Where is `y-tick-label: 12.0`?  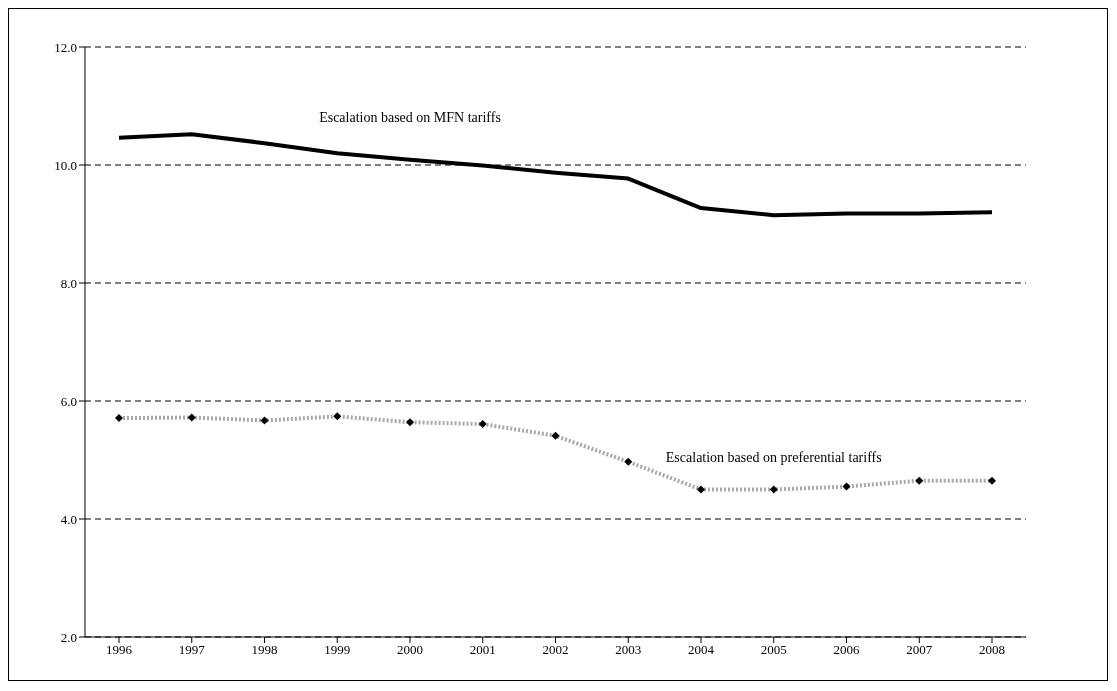 y-tick-label: 12.0 is located at coordinates (65, 47).